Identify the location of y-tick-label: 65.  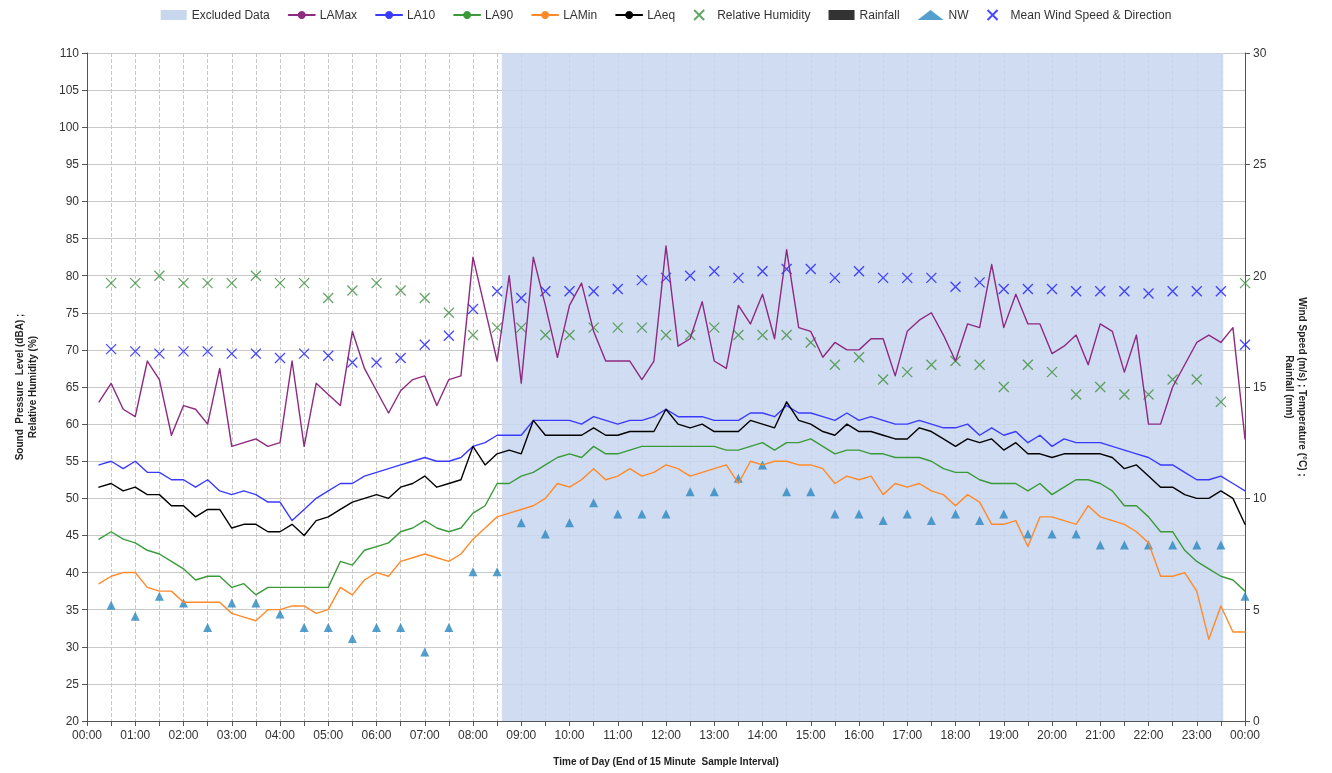
(72, 387).